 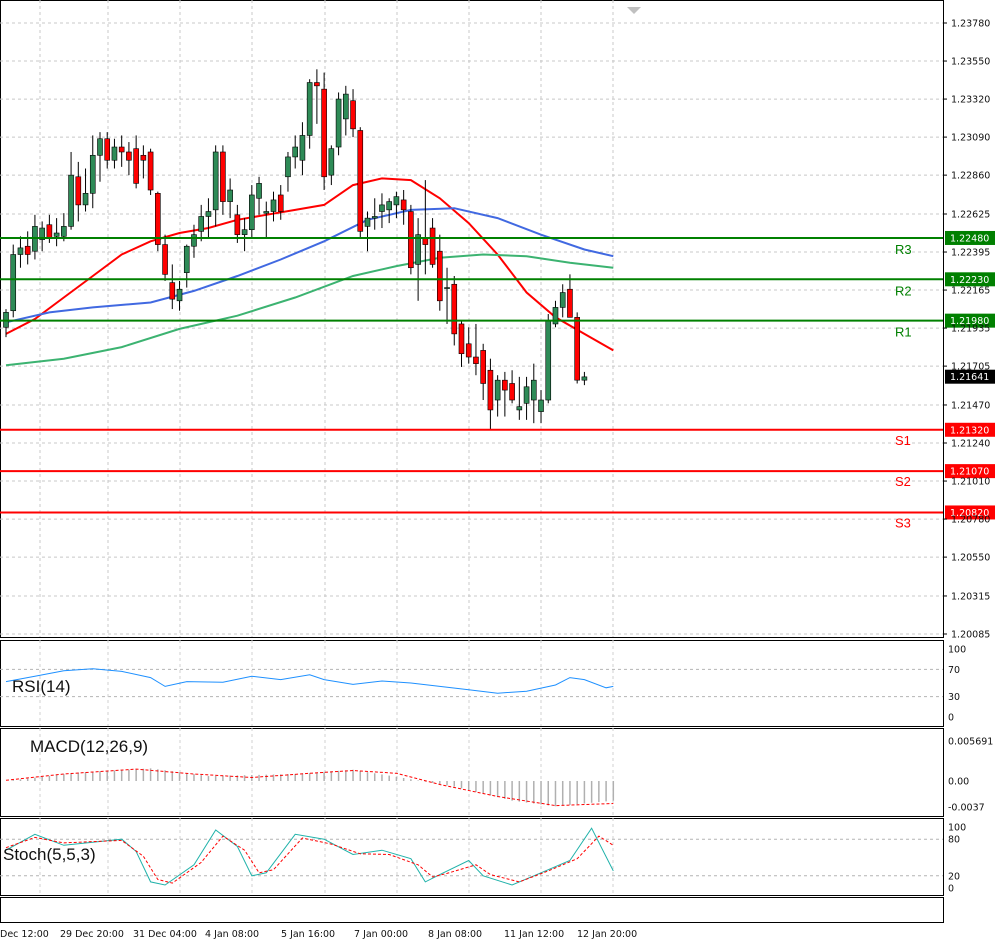 I want to click on time-label: 5 Jan 16:00, so click(x=308, y=934).